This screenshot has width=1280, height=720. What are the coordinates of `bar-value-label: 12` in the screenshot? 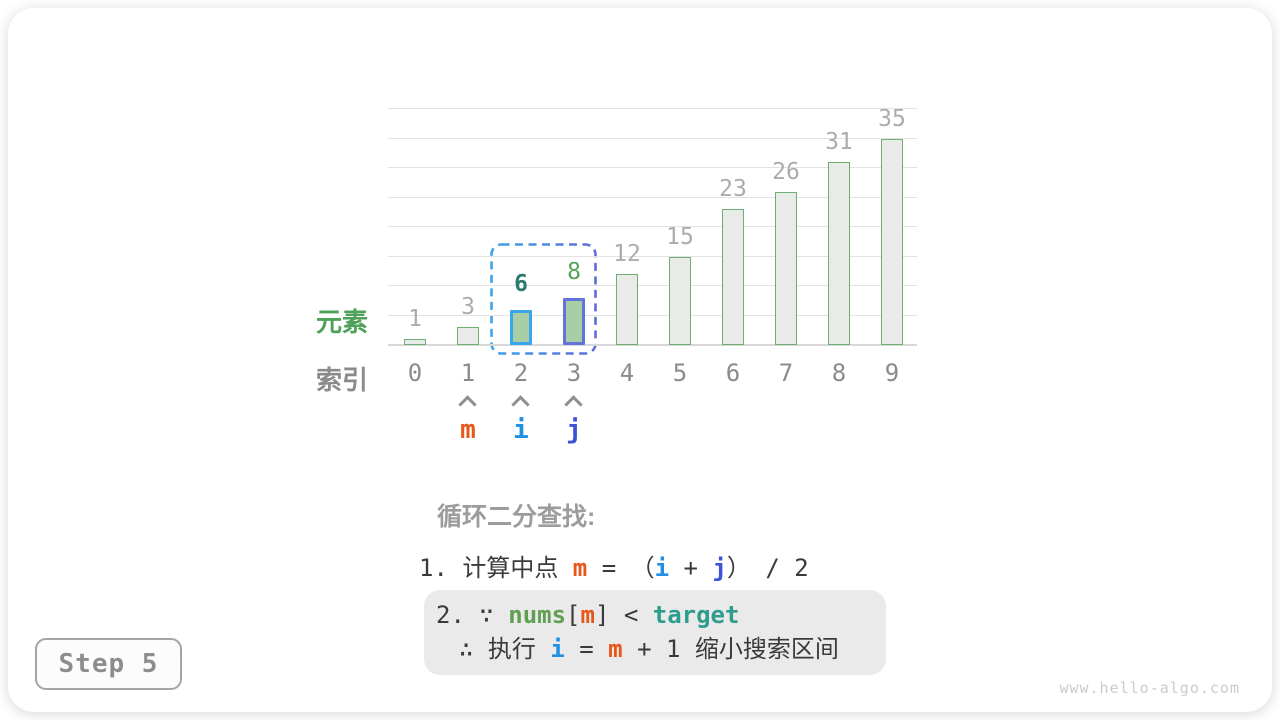 It's located at (627, 254).